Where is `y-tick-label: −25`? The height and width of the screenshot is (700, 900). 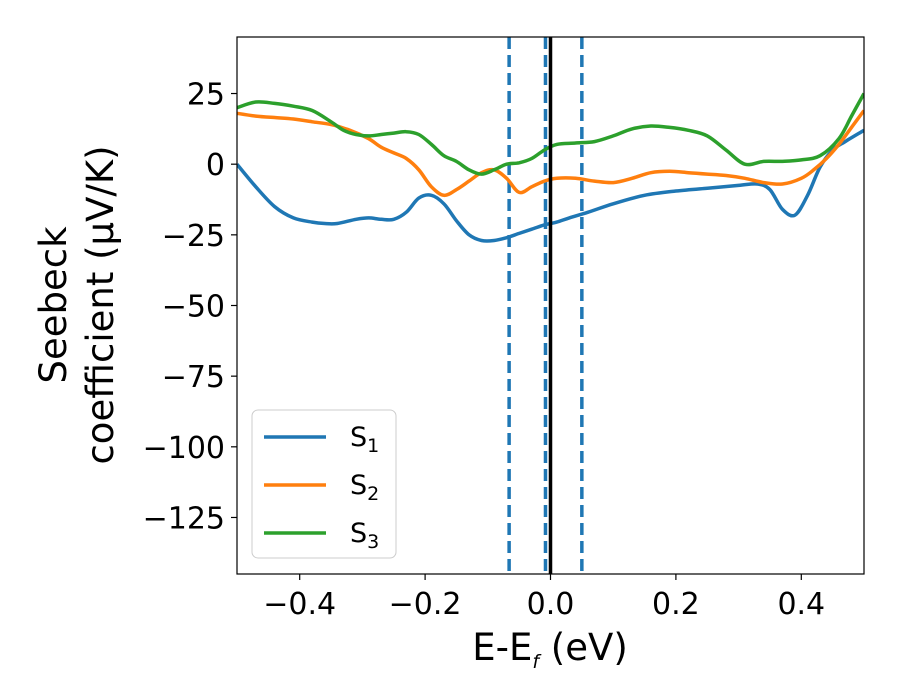 y-tick-label: −25 is located at coordinates (193, 236).